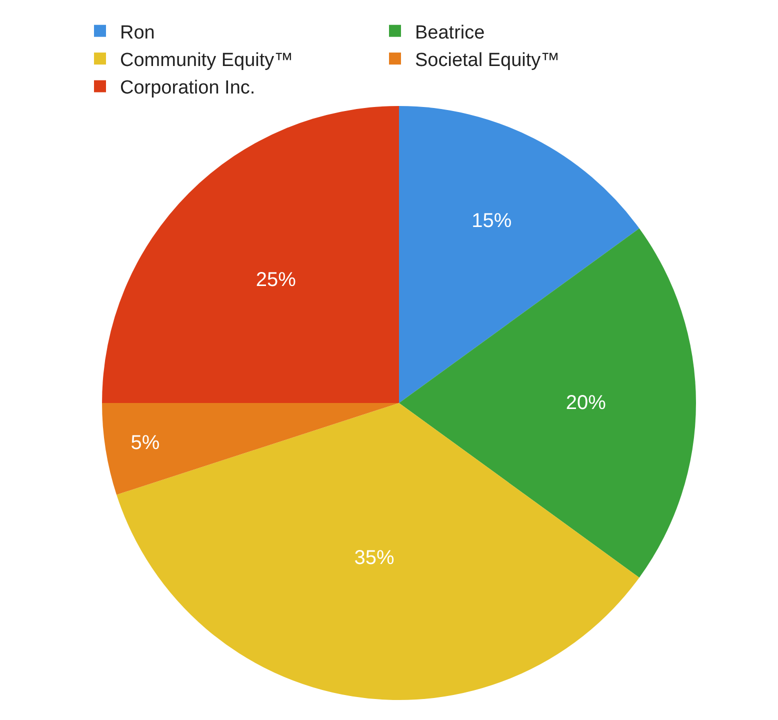 Image resolution: width=778 pixels, height=720 pixels. Describe the element at coordinates (145, 443) in the screenshot. I see `data-label: 5%` at that location.